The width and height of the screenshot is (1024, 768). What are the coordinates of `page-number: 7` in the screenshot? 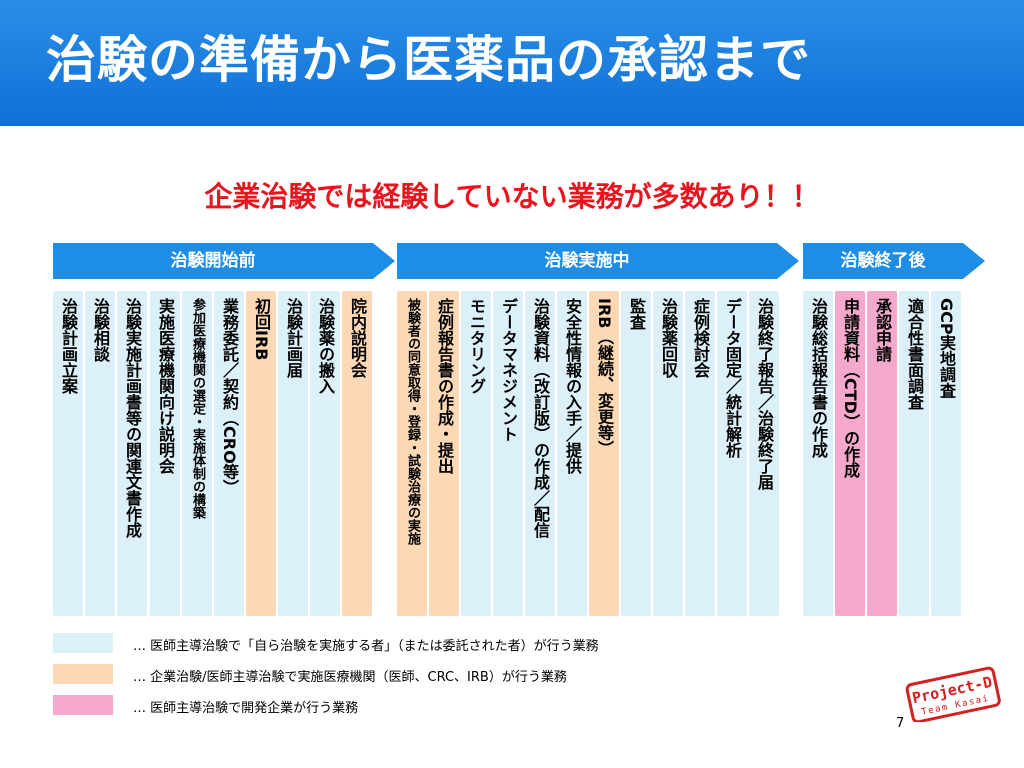 It's located at (900, 723).